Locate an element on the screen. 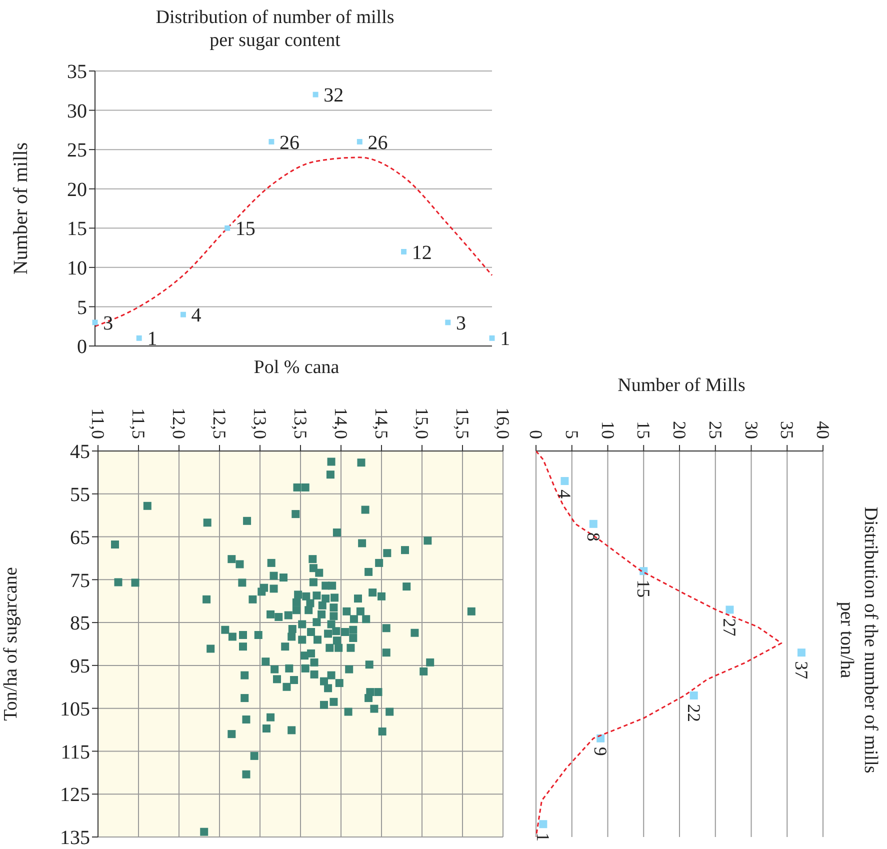  x-tick-label: 10 is located at coordinates (608, 430).